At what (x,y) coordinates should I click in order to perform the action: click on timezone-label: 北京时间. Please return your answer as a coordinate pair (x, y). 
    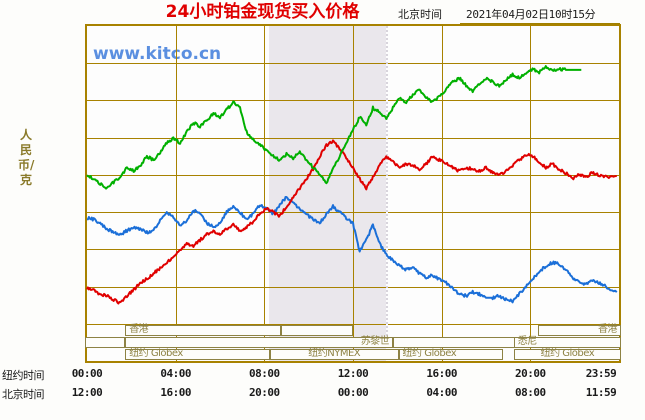
    Looking at the image, I should click on (420, 14).